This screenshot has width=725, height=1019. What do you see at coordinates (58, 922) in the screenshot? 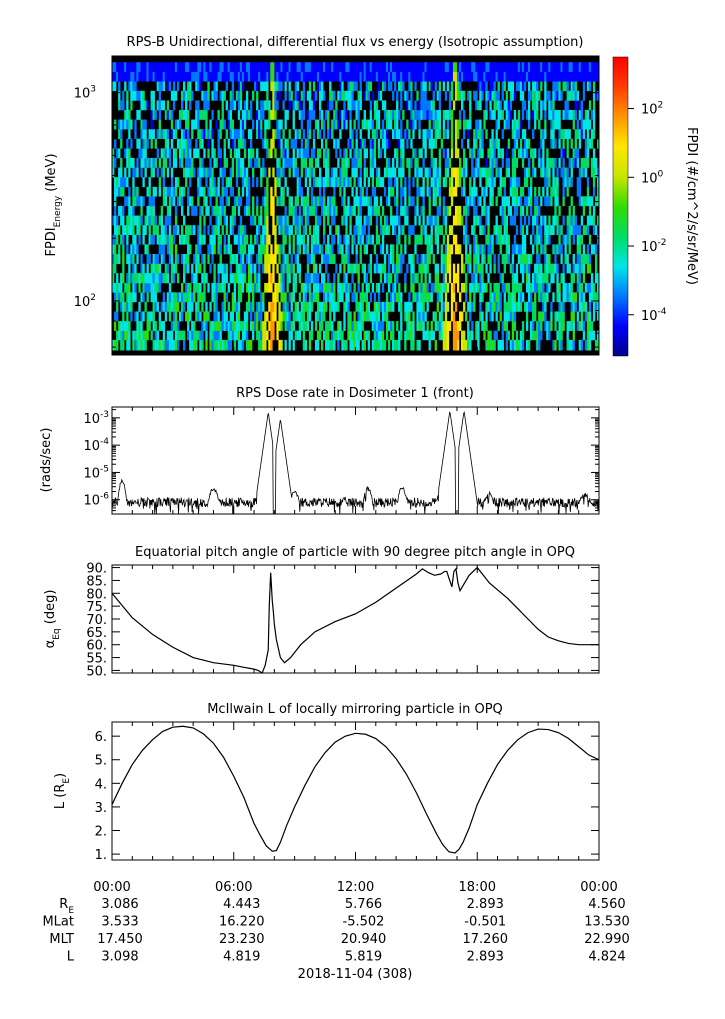
I see `ephemeris-row-label: MLat` at bounding box center [58, 922].